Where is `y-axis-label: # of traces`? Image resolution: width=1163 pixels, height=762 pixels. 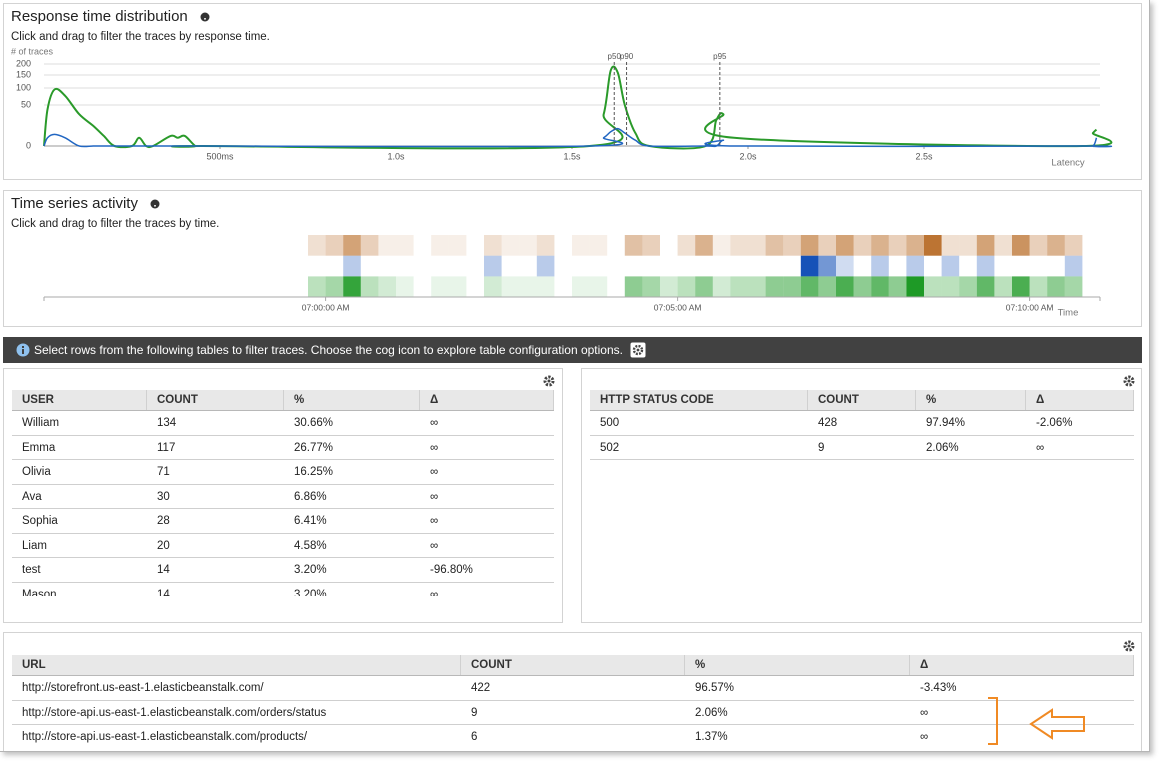 y-axis-label: # of traces is located at coordinates (32, 51).